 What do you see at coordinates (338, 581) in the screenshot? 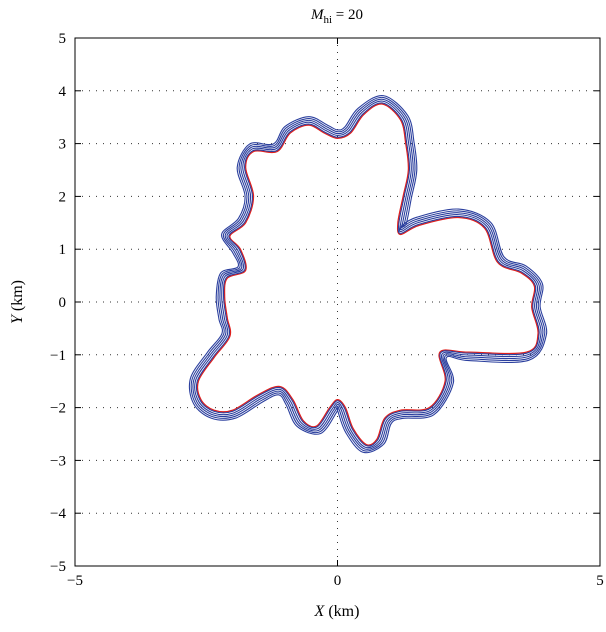
I see `x-tick-label: 0` at bounding box center [338, 581].